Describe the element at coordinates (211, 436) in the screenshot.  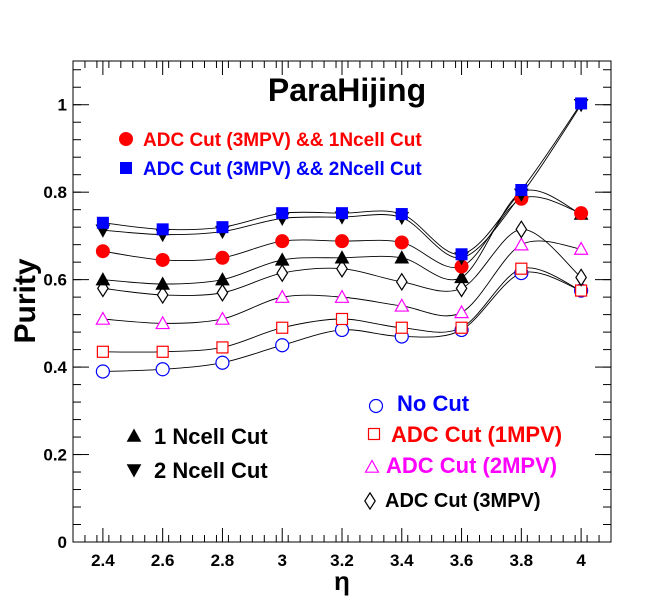
I see `legend-label-1-ncell-cut: 1 Ncell Cut` at that location.